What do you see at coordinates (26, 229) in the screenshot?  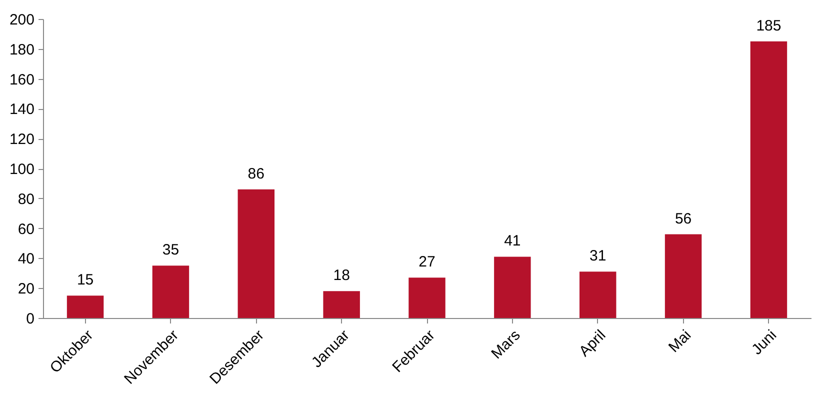 I see `y-tick-label: 60` at bounding box center [26, 229].